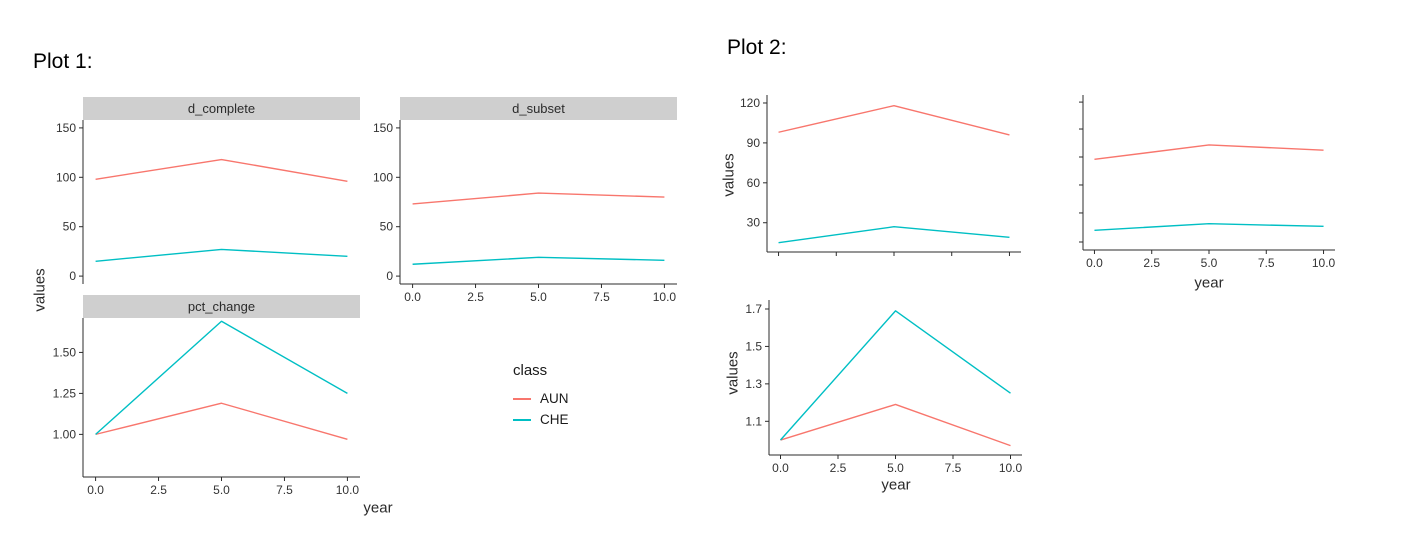 Image resolution: width=1404 pixels, height=543 pixels. What do you see at coordinates (729, 175) in the screenshot?
I see `plot2-topleft-y-axis-title: values` at bounding box center [729, 175].